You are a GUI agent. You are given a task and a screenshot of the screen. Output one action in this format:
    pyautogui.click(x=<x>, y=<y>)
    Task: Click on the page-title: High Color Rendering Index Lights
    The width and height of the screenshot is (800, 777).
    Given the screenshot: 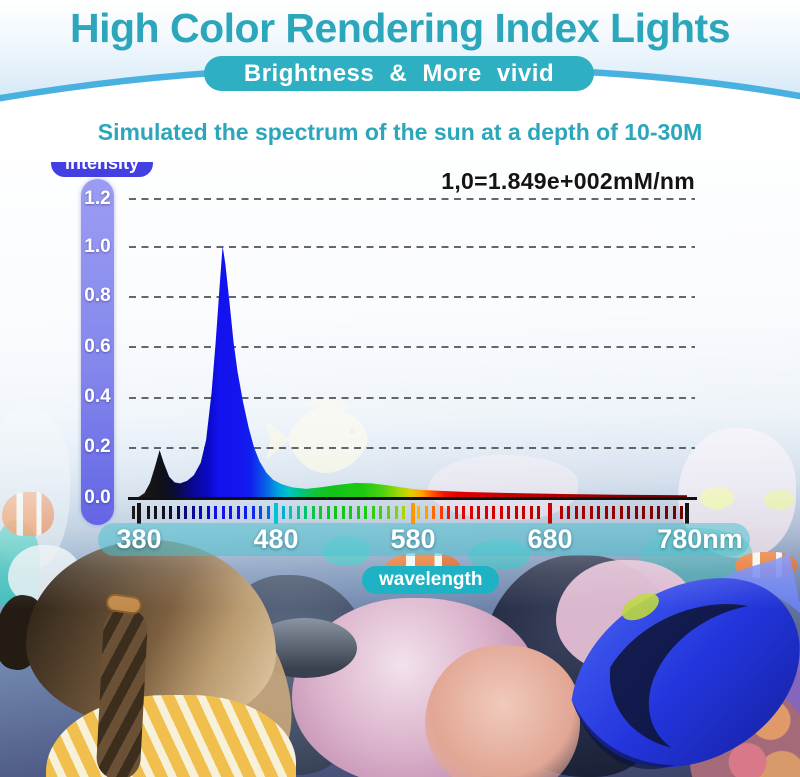 What is the action you would take?
    pyautogui.click(x=400, y=28)
    